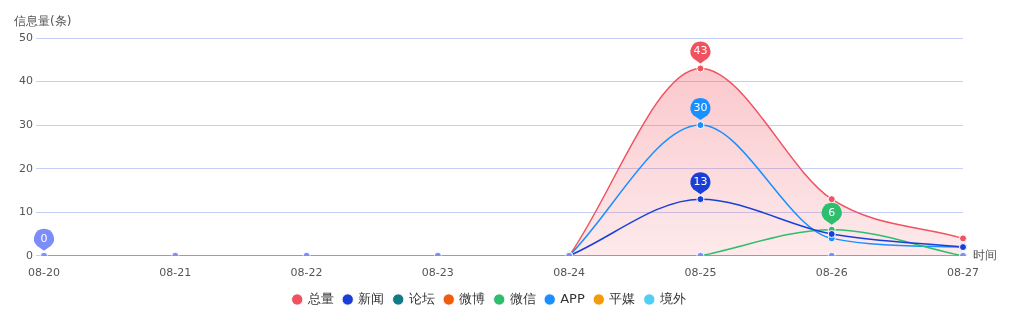  Describe the element at coordinates (421, 298) in the screenshot. I see `legend-label: 论坛` at that location.